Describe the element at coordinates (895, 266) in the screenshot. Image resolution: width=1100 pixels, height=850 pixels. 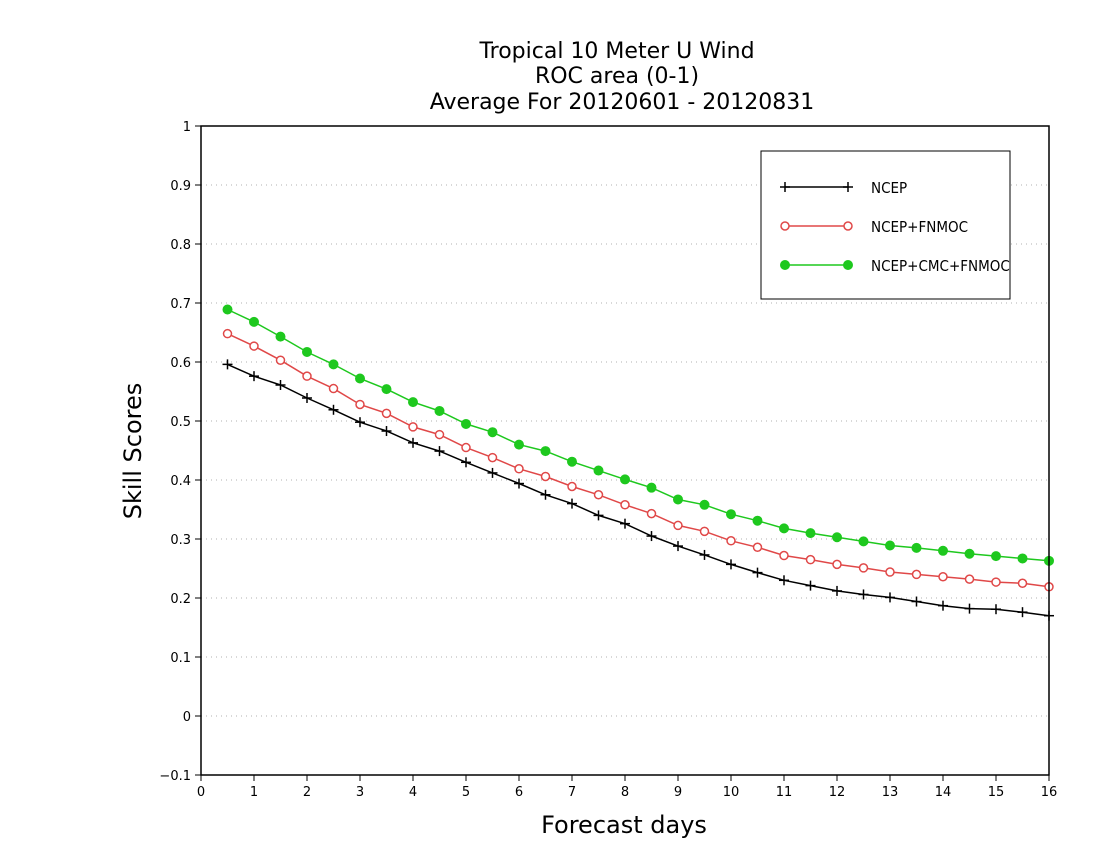
I see `legend-entry-ncep-cmc-fnmoc: NCEP+CMC+FNMOC` at that location.